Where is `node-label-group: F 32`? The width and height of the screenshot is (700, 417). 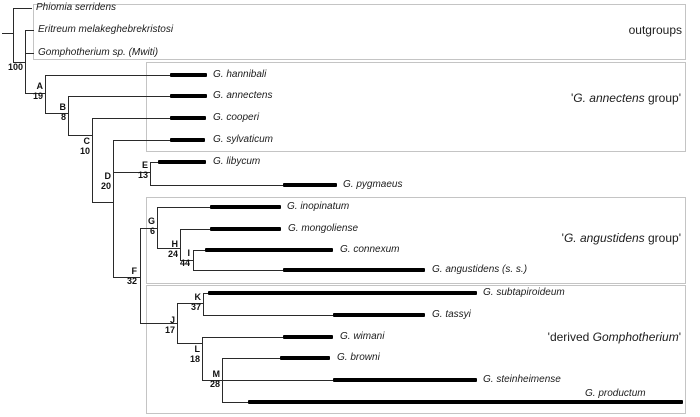 node-label-group: F 32 is located at coordinates (117, 276).